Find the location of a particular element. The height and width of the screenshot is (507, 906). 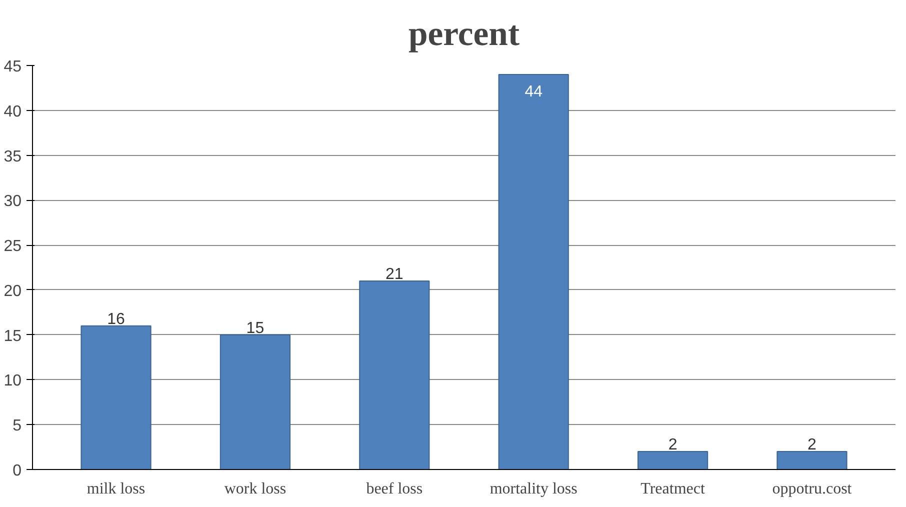

y-tick-label: 40 is located at coordinates (13, 111).